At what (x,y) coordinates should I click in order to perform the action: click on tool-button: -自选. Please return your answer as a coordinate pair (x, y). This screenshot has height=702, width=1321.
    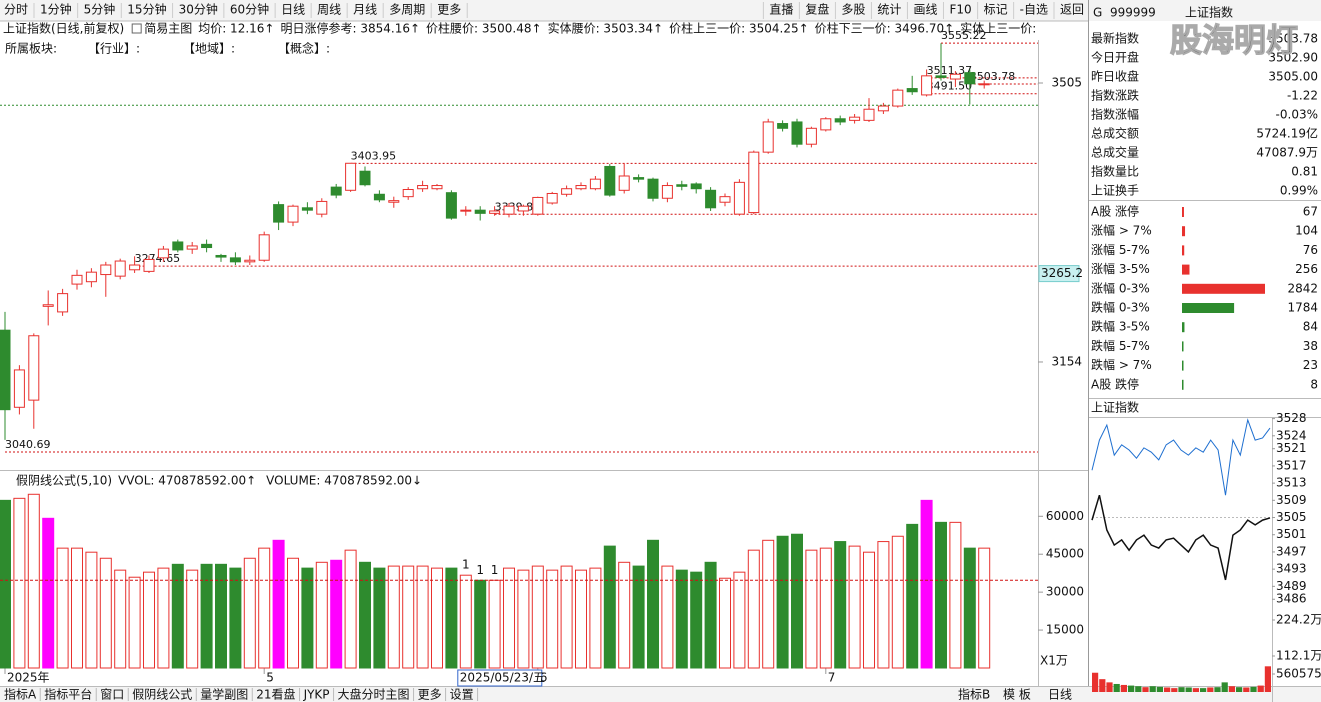
    Looking at the image, I should click on (1034, 10).